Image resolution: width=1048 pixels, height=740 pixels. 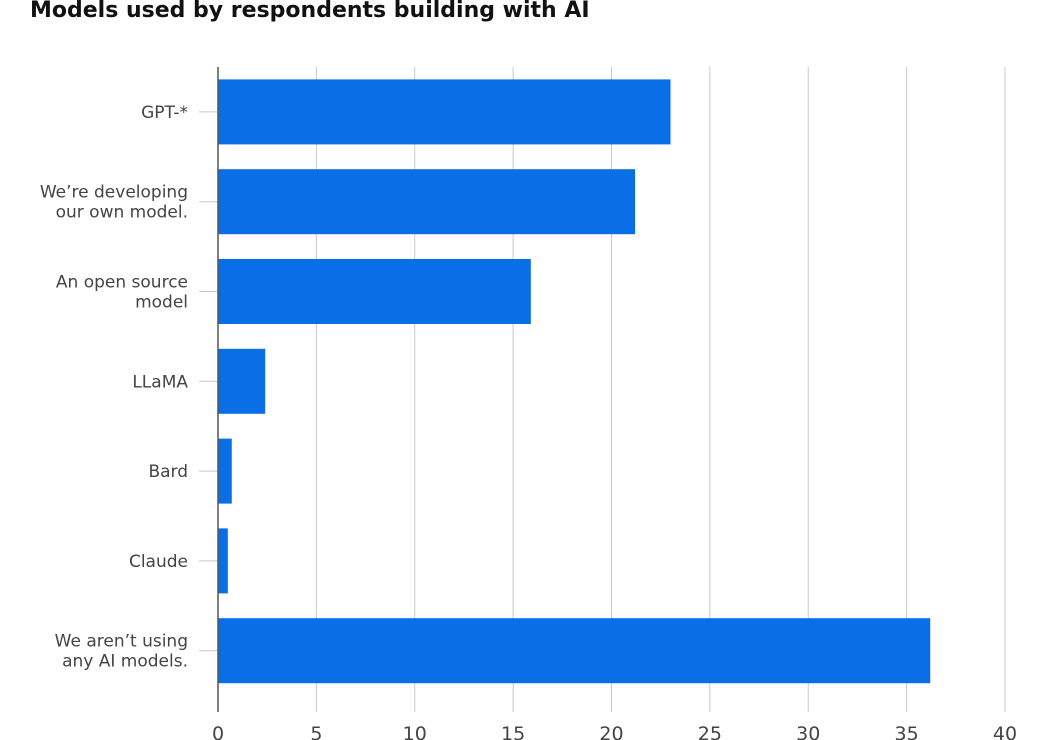 I want to click on category-label: We’re developing, so click(x=114, y=193).